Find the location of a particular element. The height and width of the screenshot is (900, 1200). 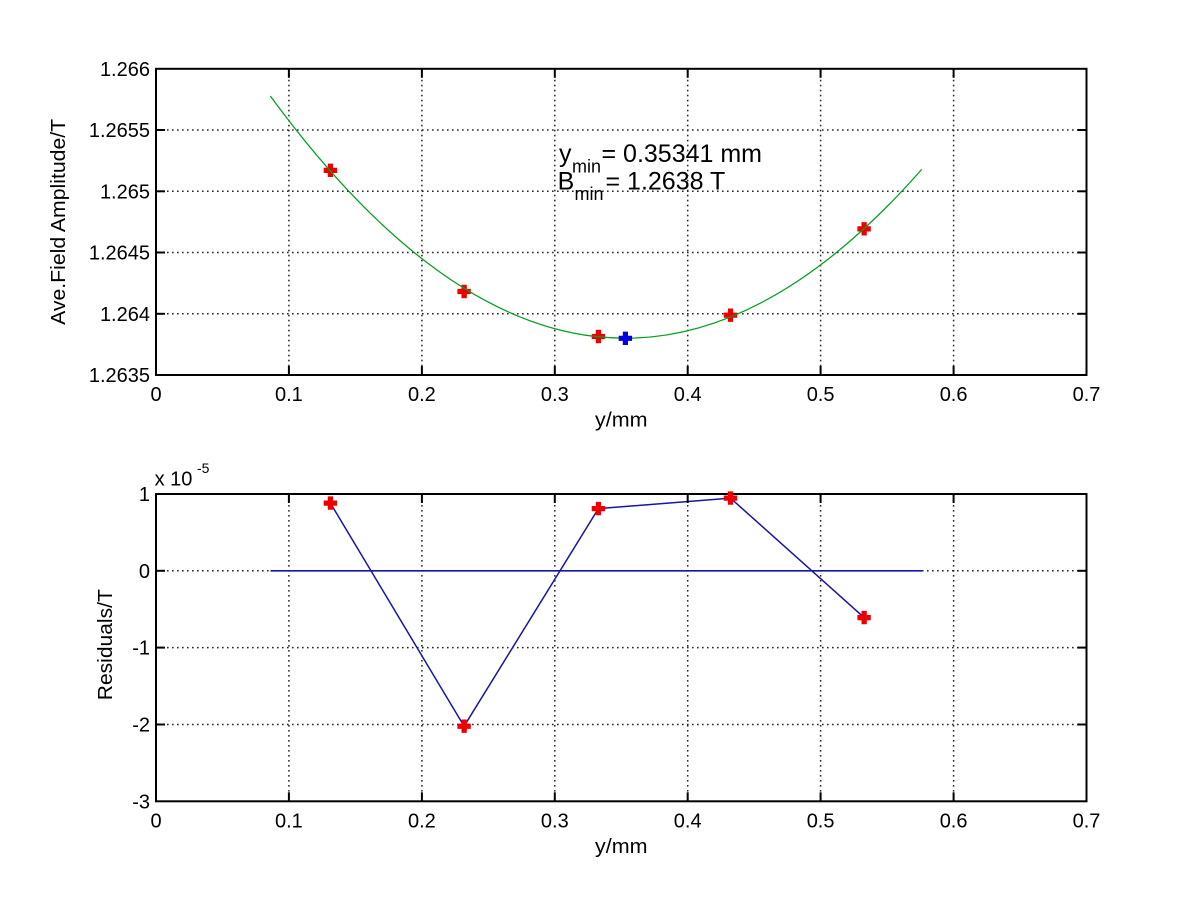

svg-text: -2 is located at coordinates (141, 726).